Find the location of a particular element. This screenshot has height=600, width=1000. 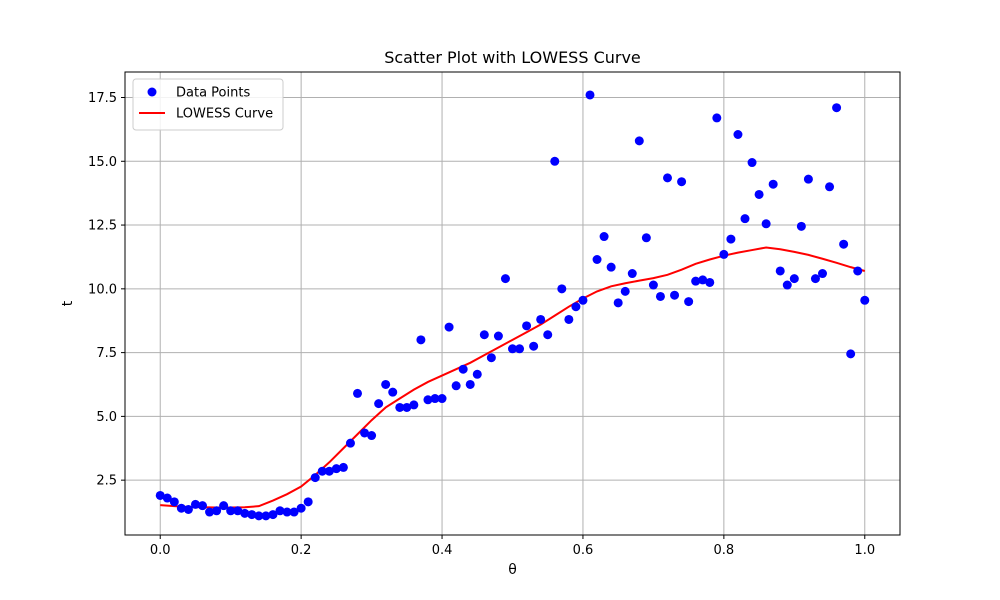

x-tick-label: 0.8 is located at coordinates (724, 550).